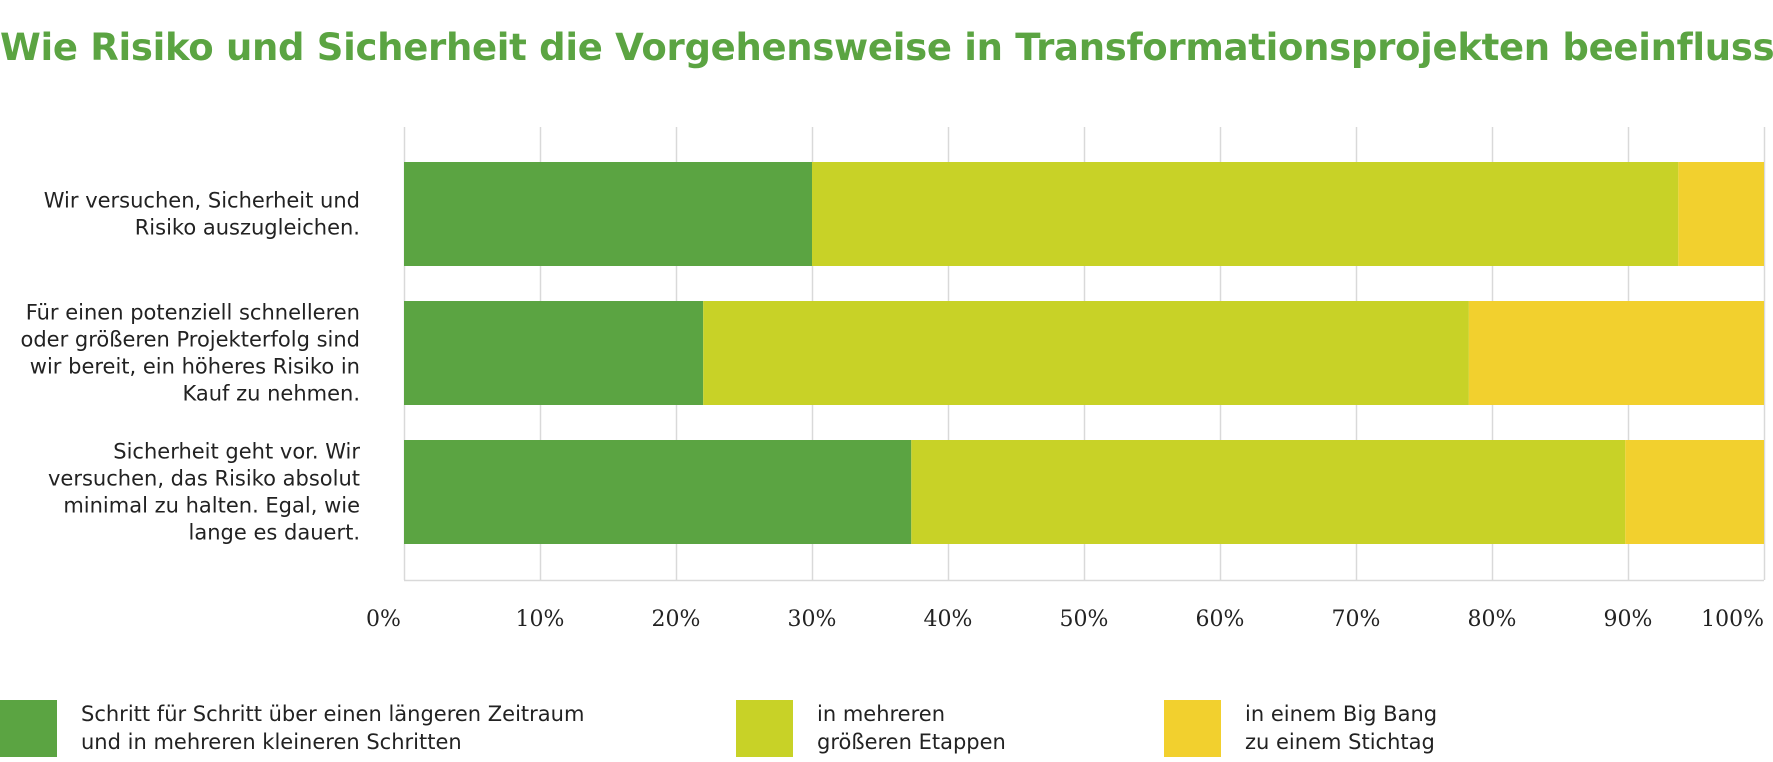 The width and height of the screenshot is (1773, 762). Describe the element at coordinates (271, 394) in the screenshot. I see `category-label-2-line-4: Kauf zu nehmen.` at that location.